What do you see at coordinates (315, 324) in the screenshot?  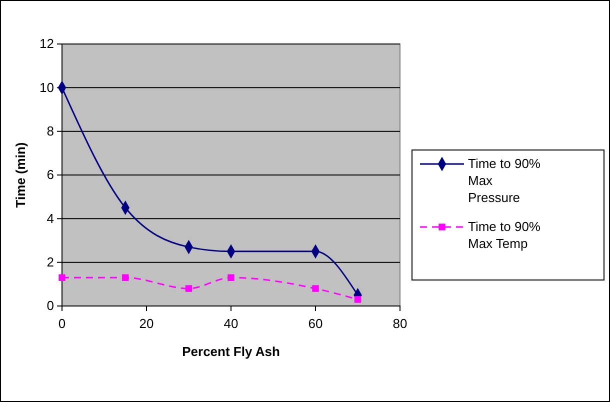 I see `x-tick-label: 60` at bounding box center [315, 324].